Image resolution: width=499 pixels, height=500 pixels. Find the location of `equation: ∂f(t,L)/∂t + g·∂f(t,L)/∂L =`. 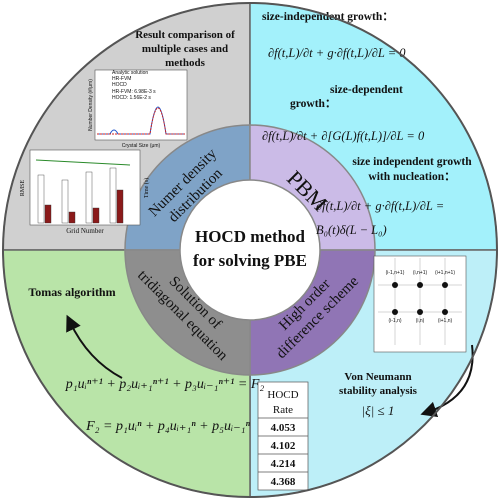

equation: ∂f(t,L)/∂t + g·∂f(t,L)/∂L = is located at coordinates (380, 206).